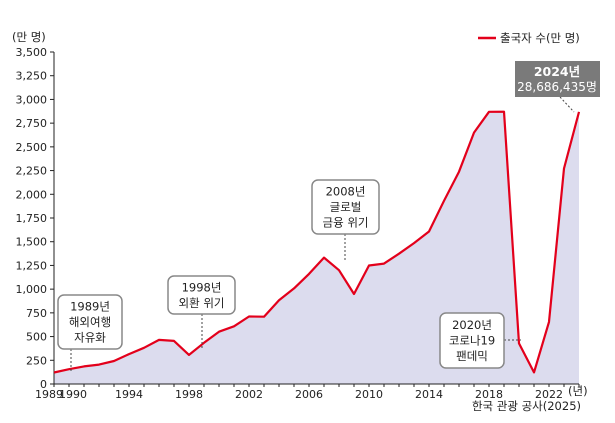 The height and width of the screenshot is (423, 615). Describe the element at coordinates (557, 71) in the screenshot. I see `highlight-title: 2024년` at that location.